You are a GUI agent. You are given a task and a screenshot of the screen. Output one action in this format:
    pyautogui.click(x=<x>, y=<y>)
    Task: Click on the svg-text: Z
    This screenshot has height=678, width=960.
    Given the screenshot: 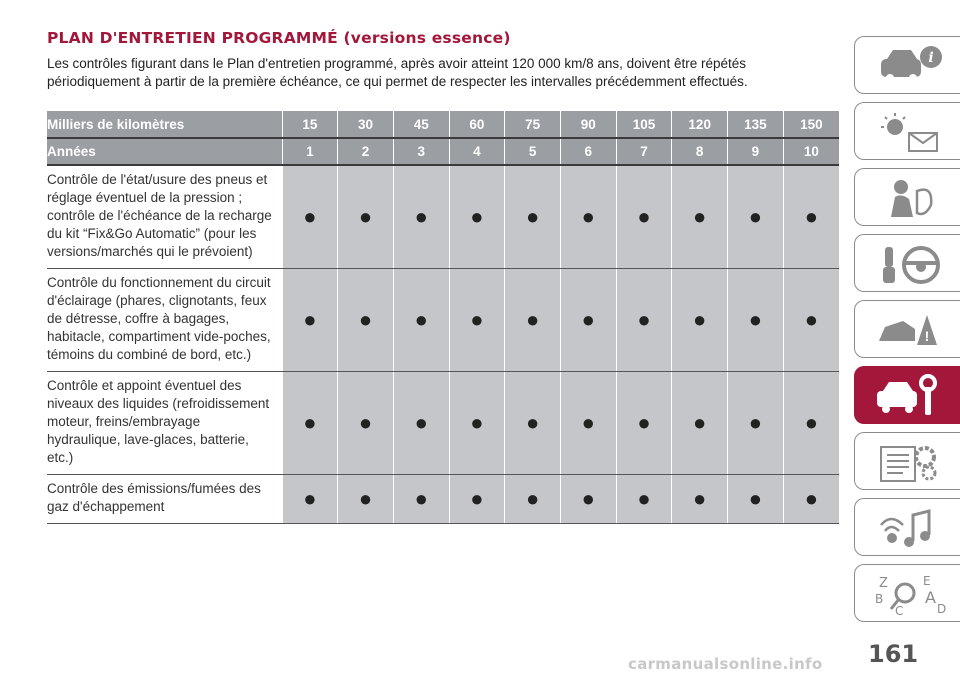 What is the action you would take?
    pyautogui.click(x=883, y=583)
    